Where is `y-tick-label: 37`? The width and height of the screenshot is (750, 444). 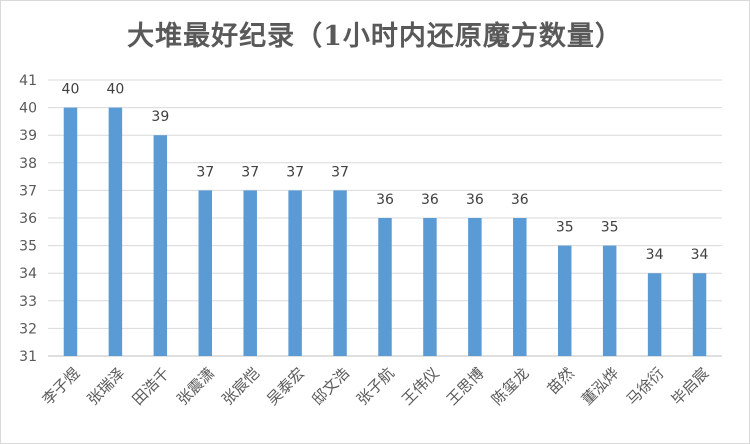
y-tick-label: 37 is located at coordinates (28, 191).